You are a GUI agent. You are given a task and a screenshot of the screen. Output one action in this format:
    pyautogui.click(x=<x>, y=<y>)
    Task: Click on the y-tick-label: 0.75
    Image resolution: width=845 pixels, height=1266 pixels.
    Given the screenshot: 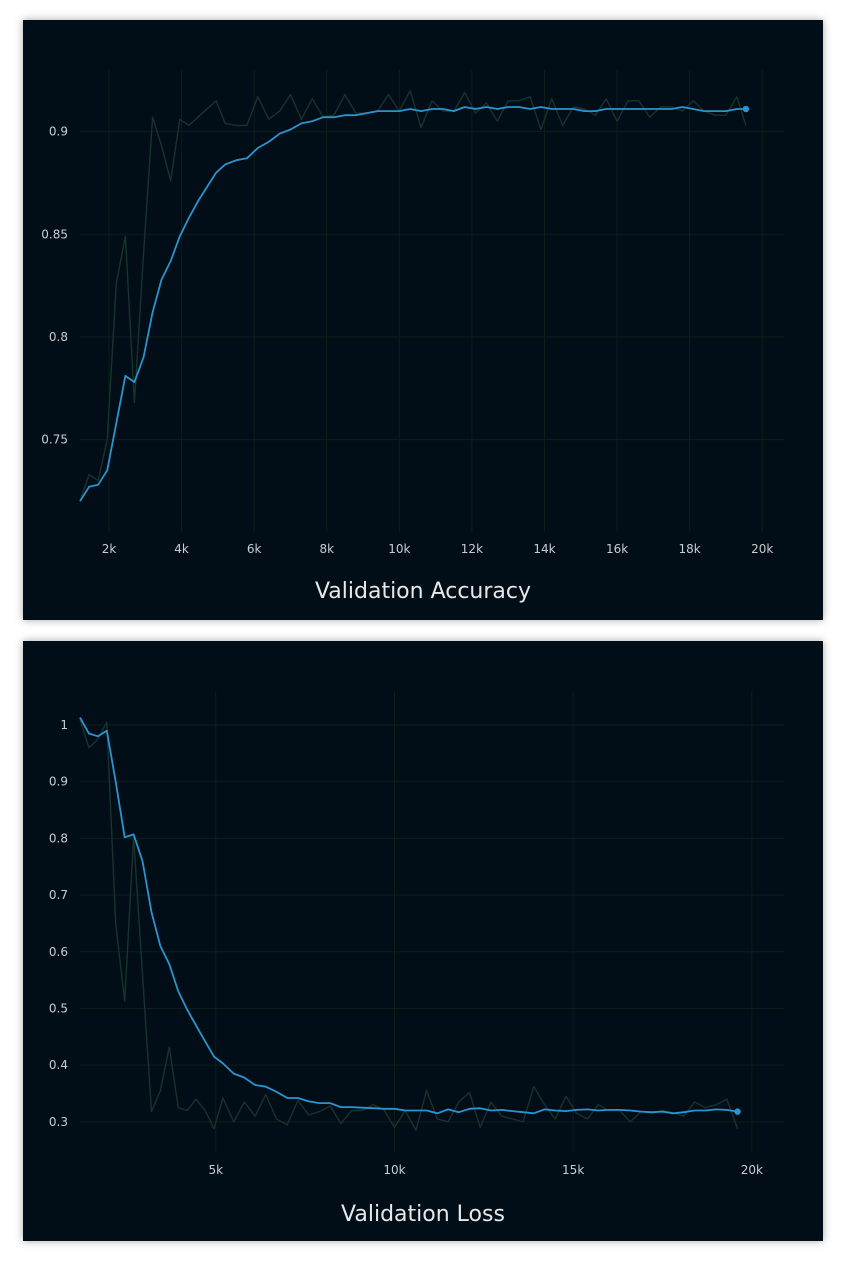 What is the action you would take?
    pyautogui.click(x=54, y=440)
    